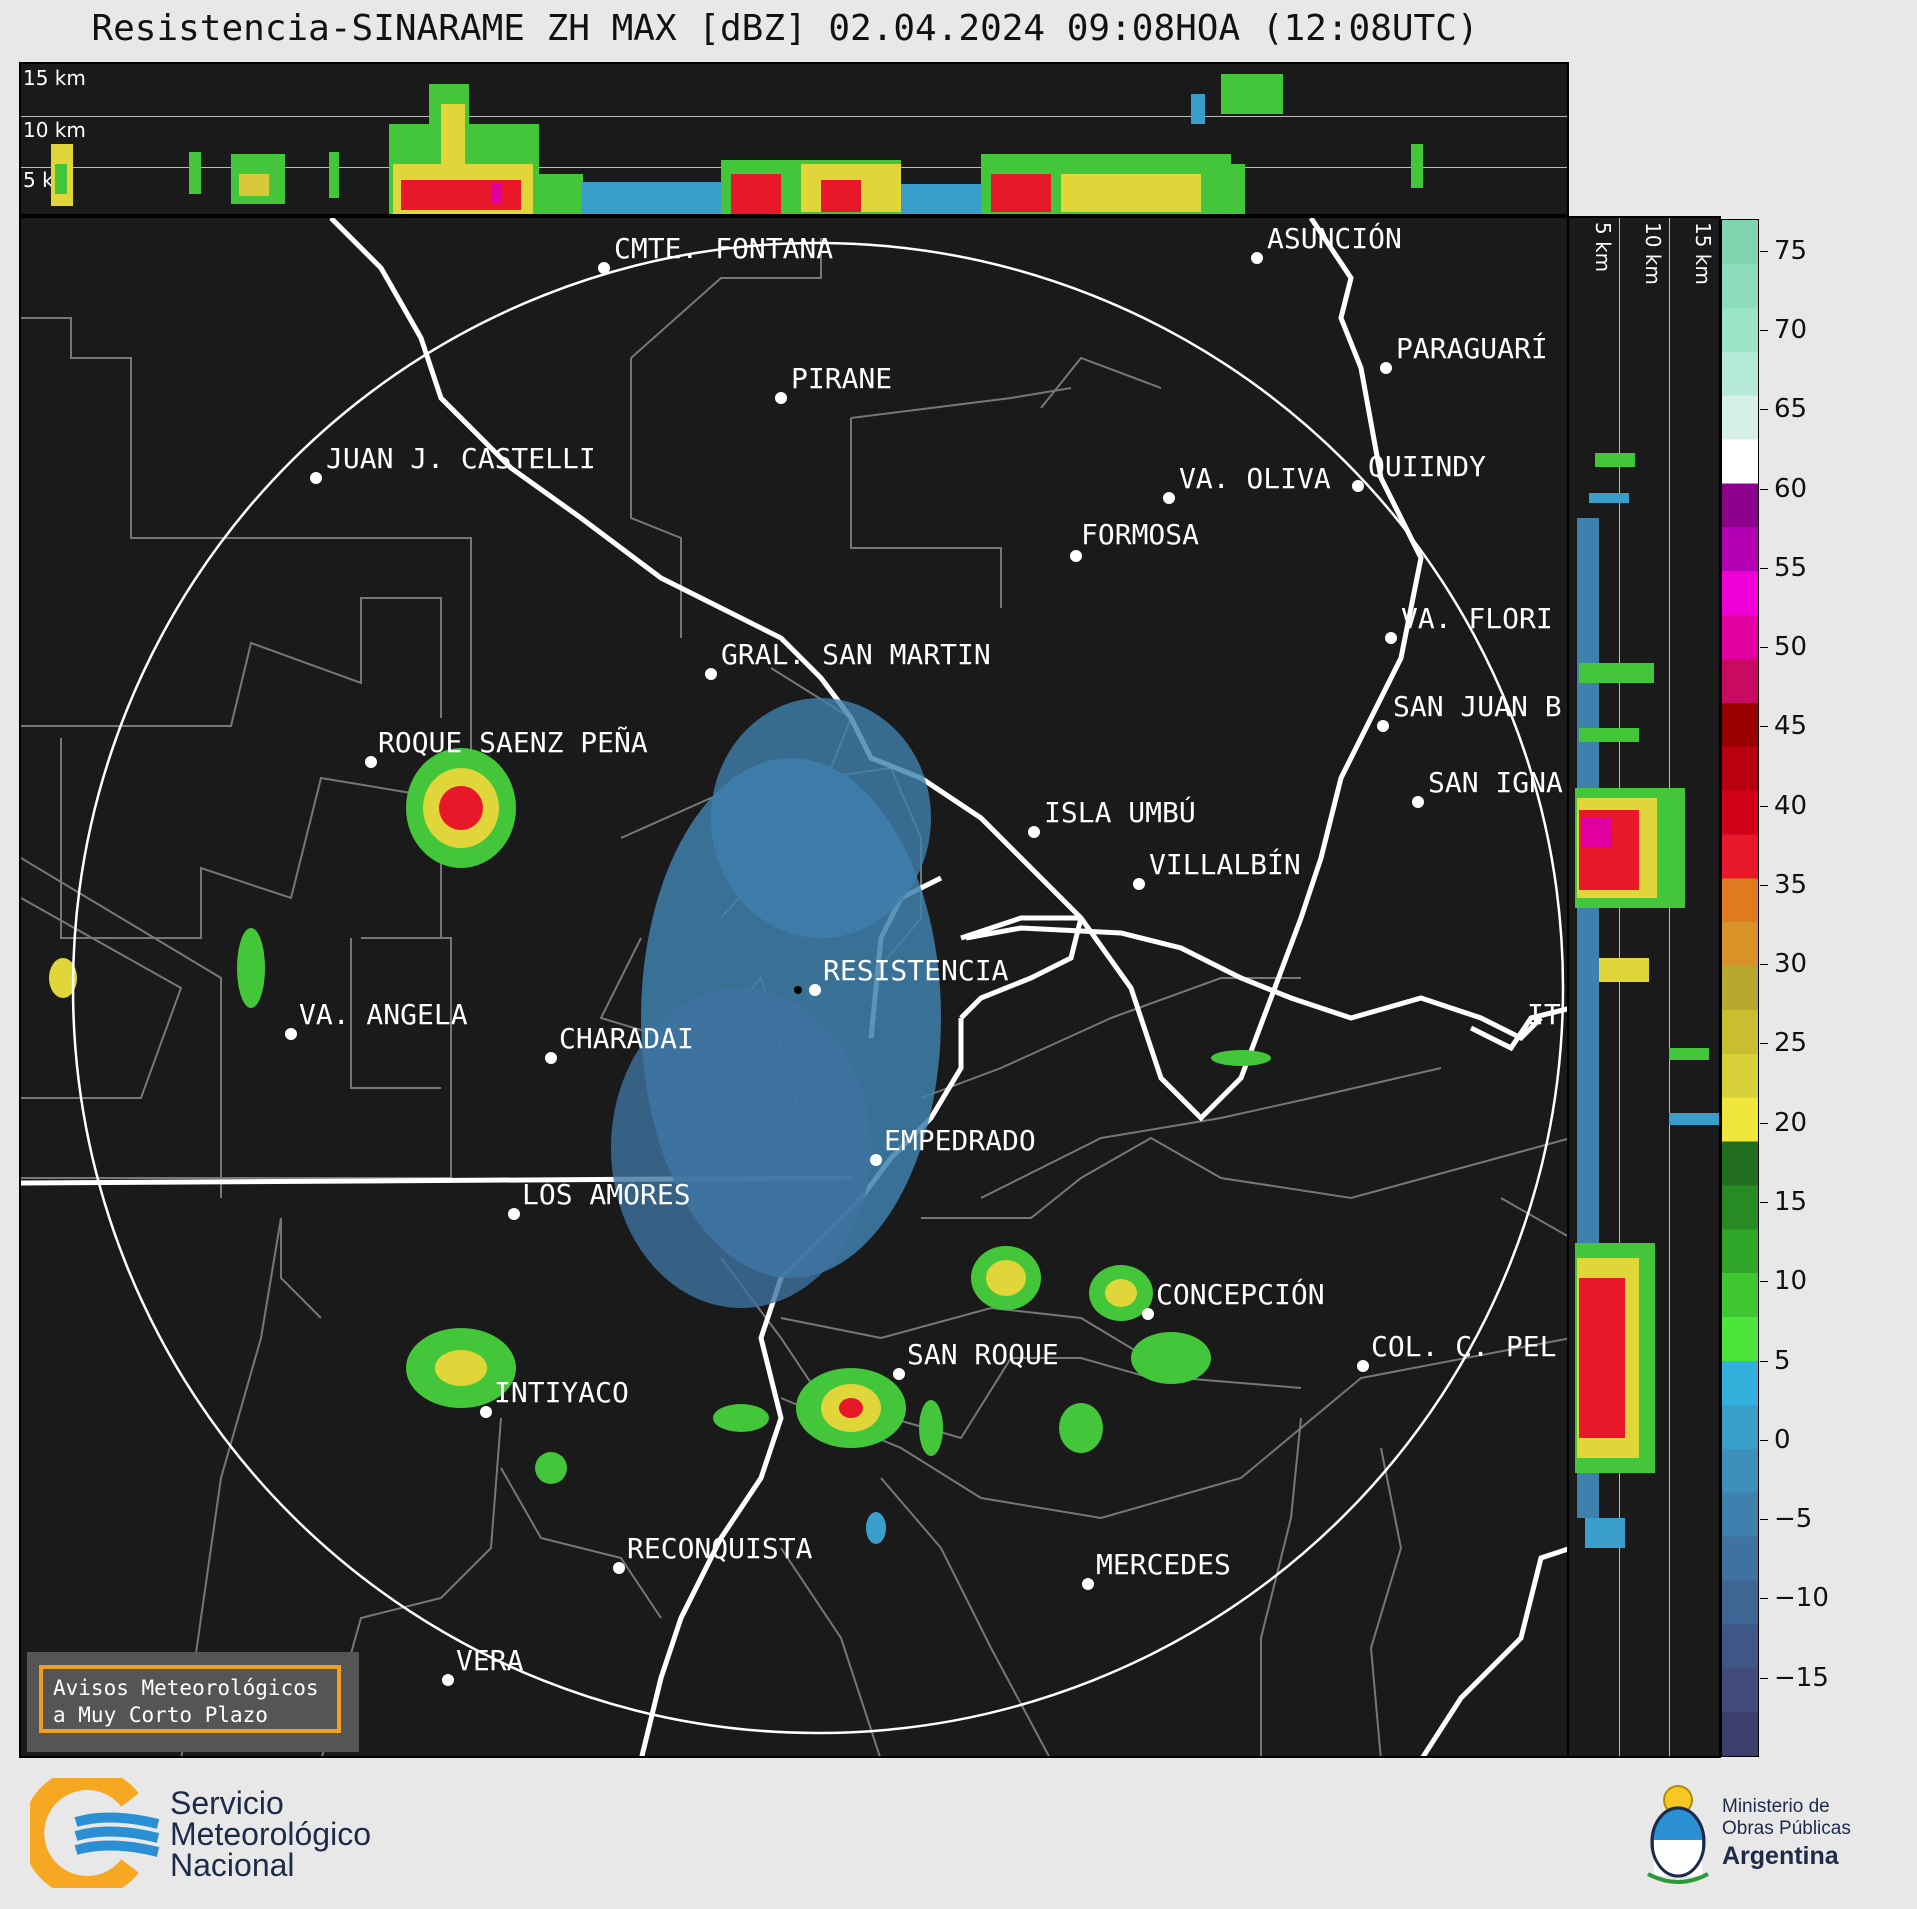 Image resolution: width=1917 pixels, height=1909 pixels. Describe the element at coordinates (794, 116) in the screenshot. I see `top-10km-gridline` at that location.